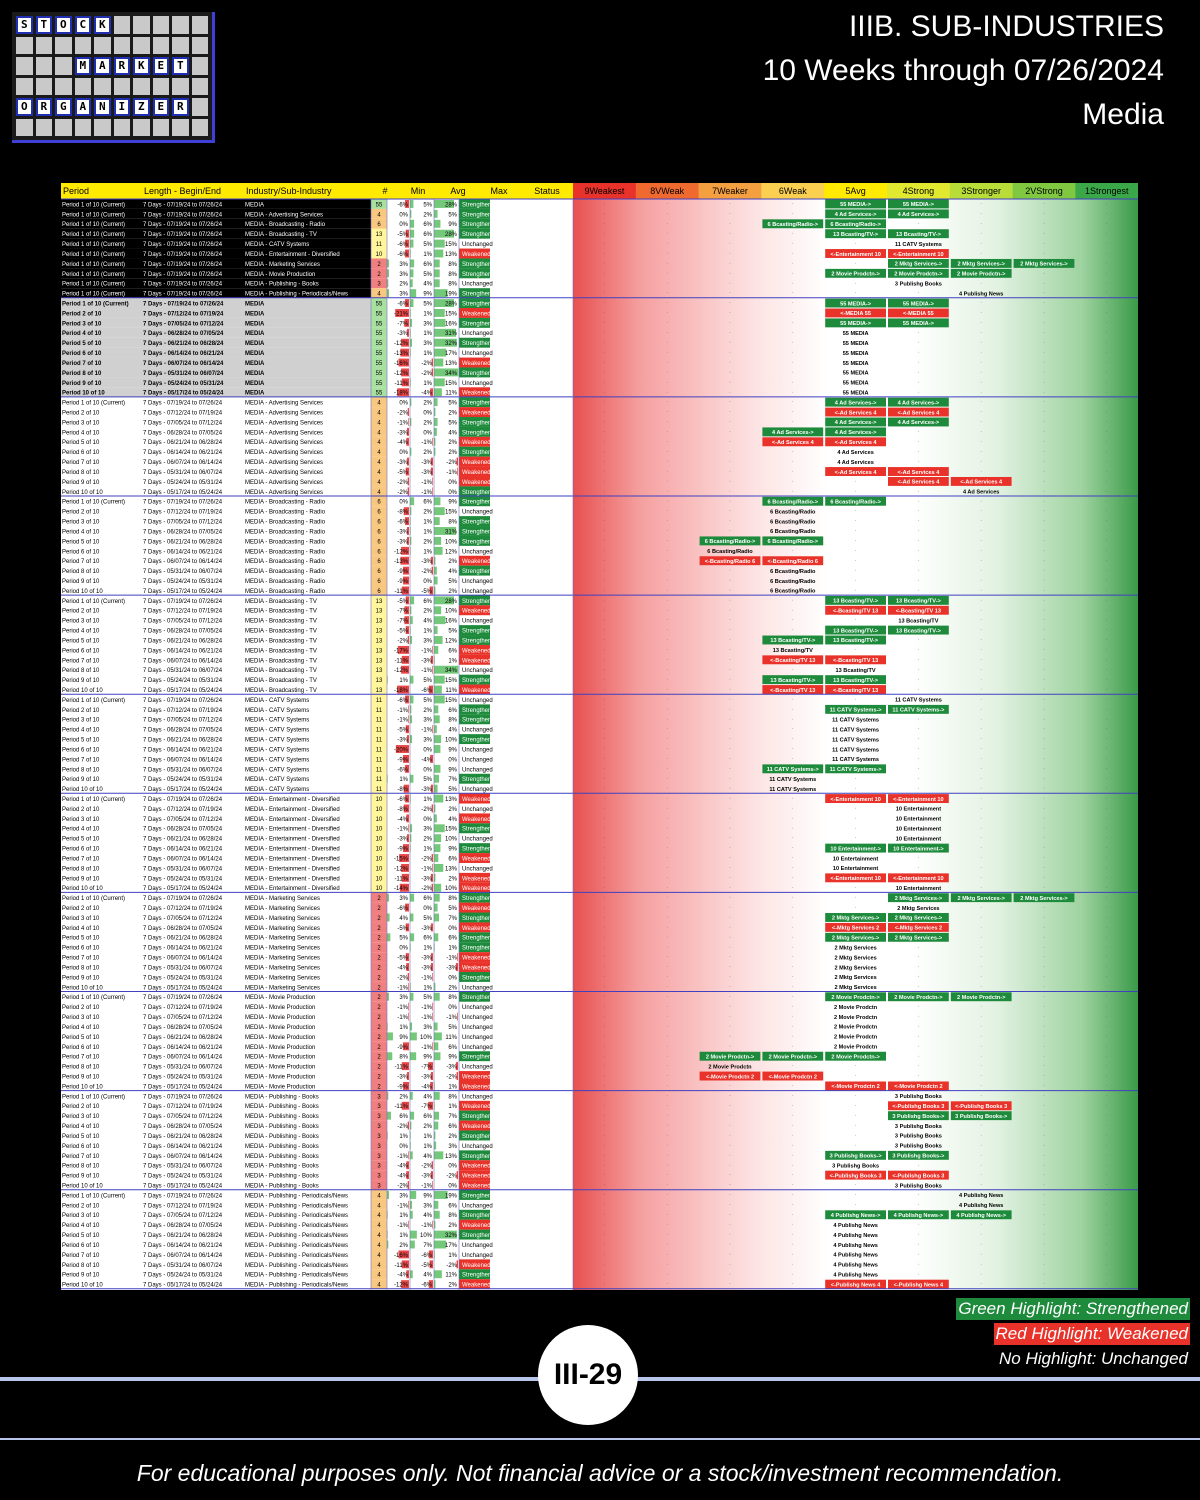 This screenshot has width=1200, height=1500. Describe the element at coordinates (93, 225) in the screenshot. I see `period-cell: Period 1 of 10 (Current)` at that location.